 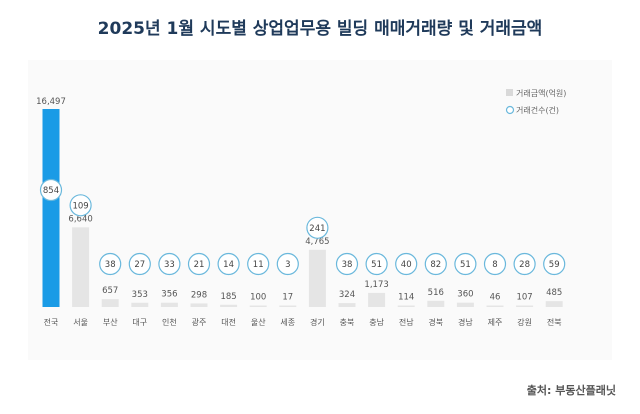 What do you see at coordinates (317, 242) in the screenshot?
I see `value-label: 4,765` at bounding box center [317, 242].